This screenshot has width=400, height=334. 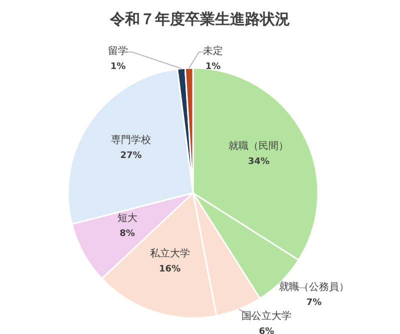 What do you see at coordinates (170, 253) in the screenshot?
I see `slice-label: 私立大学` at bounding box center [170, 253].